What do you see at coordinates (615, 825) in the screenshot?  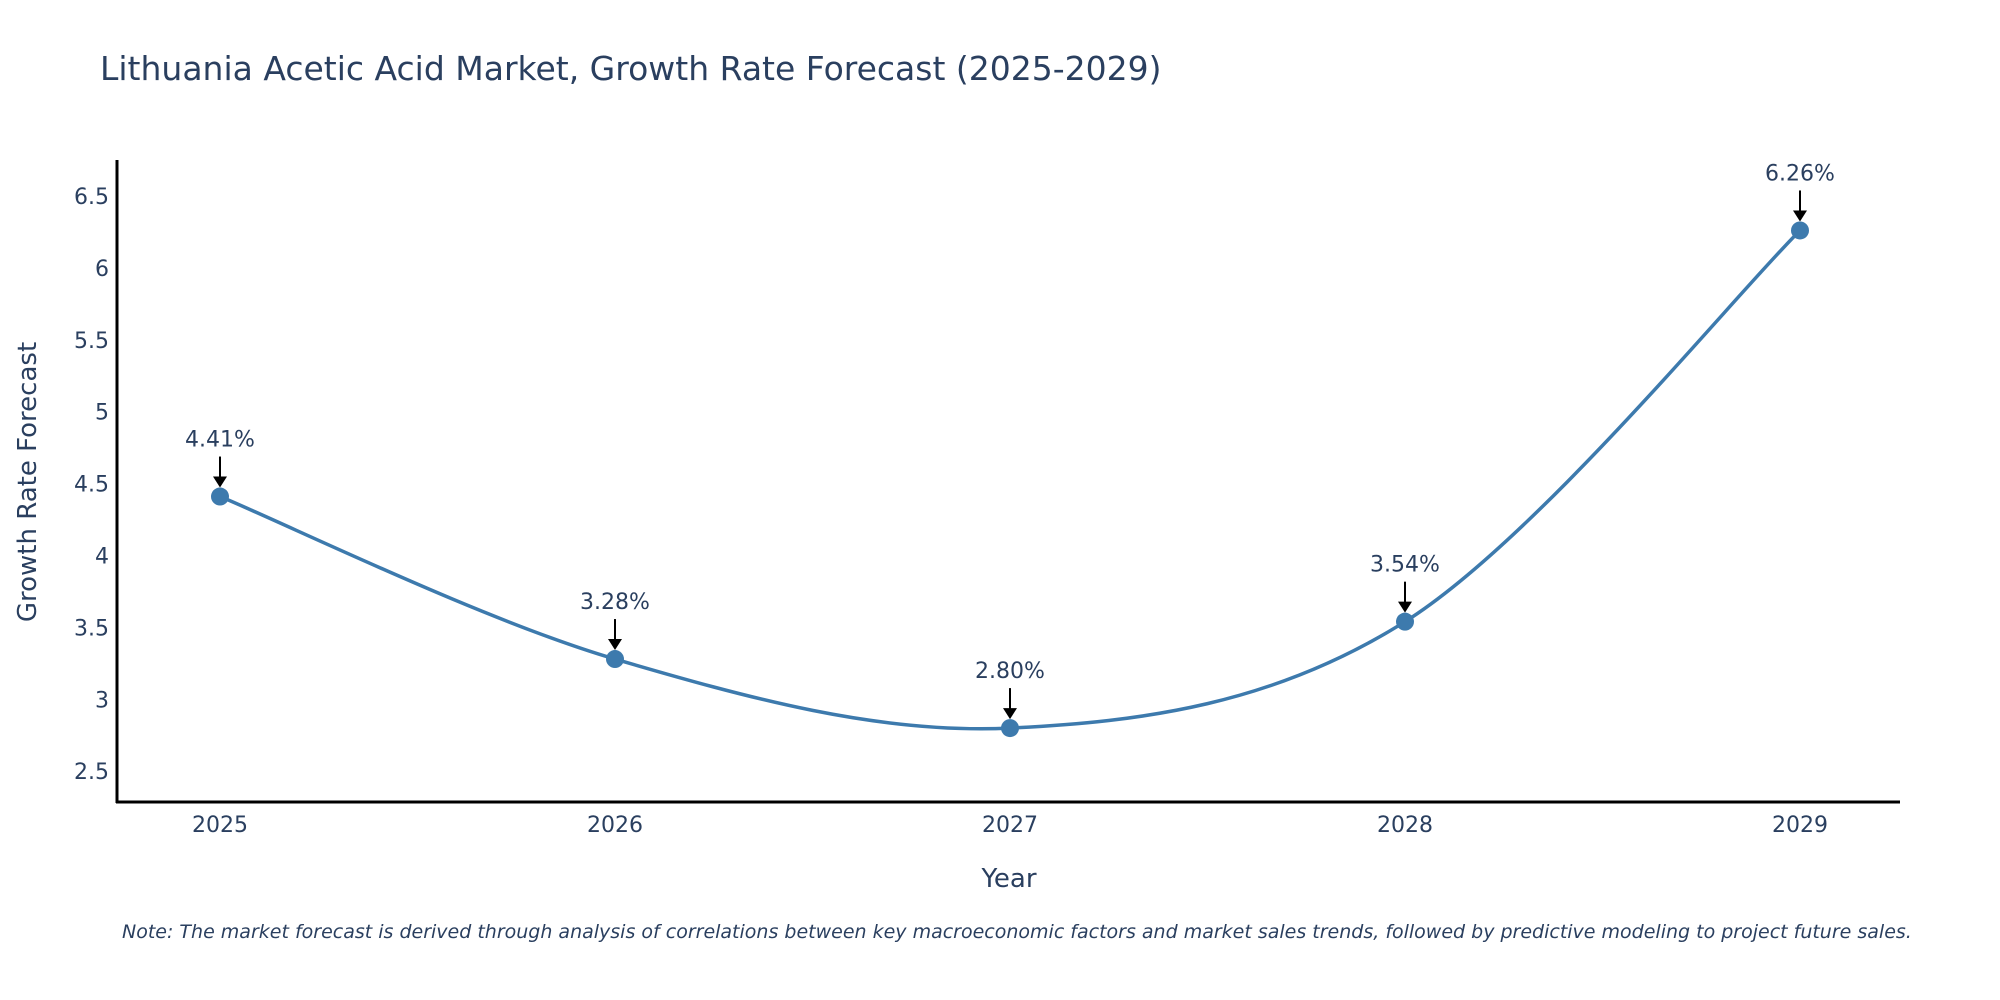 I see `x-tick-label: 2026` at bounding box center [615, 825].